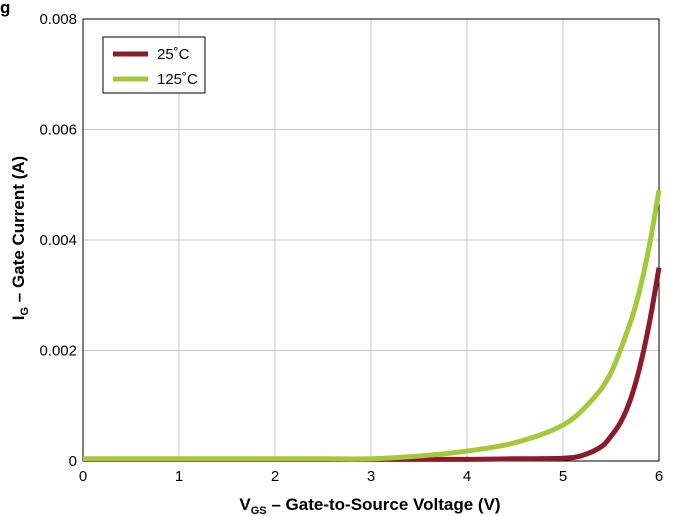 This screenshot has height=516, width=678. Describe the element at coordinates (563, 476) in the screenshot. I see `x-tick-label: 5` at that location.